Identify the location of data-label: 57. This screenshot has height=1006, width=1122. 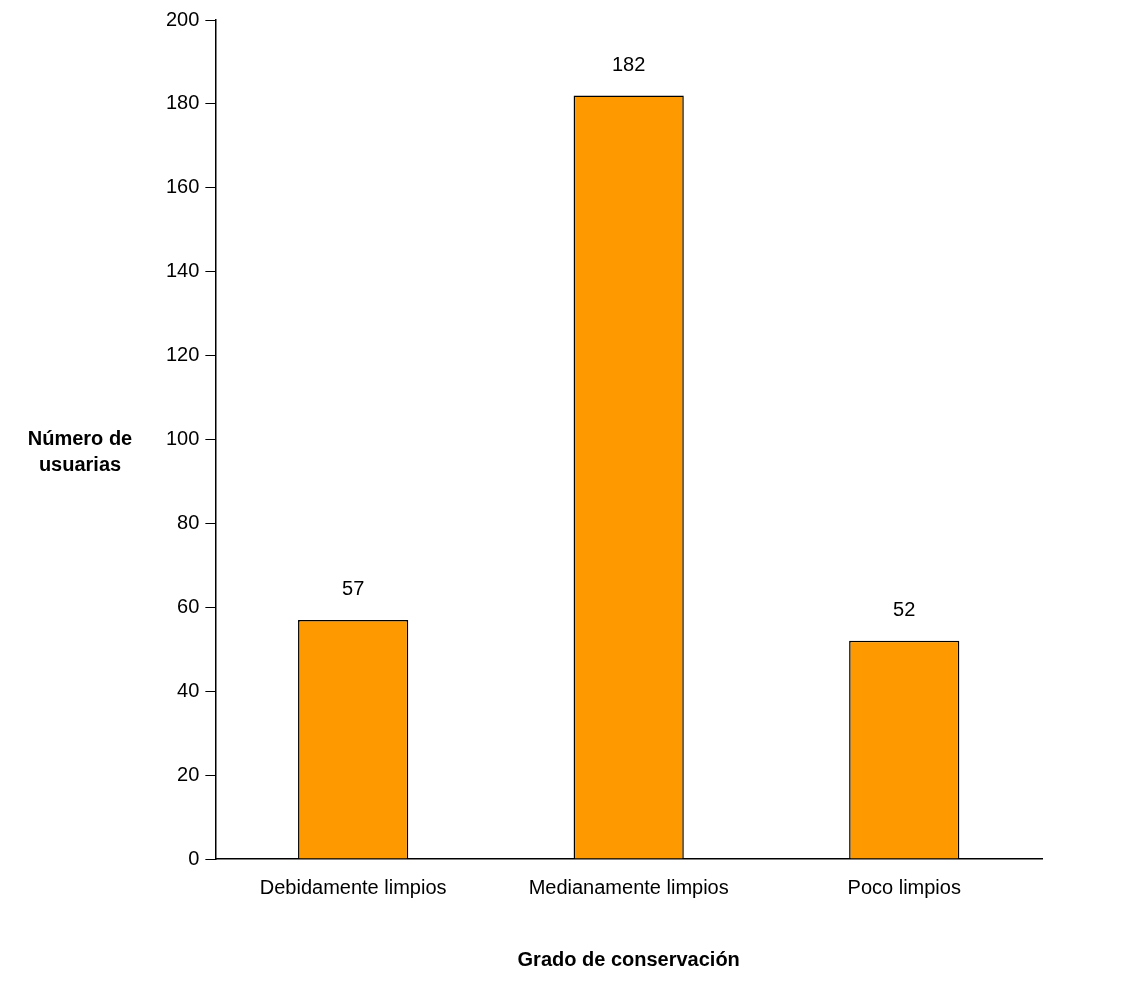
(353, 588).